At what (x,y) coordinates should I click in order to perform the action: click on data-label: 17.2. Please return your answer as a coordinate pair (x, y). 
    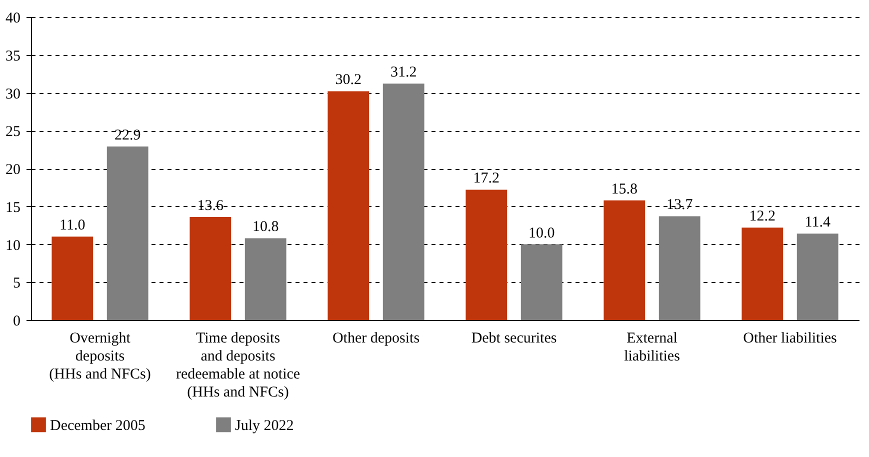
    Looking at the image, I should click on (486, 178).